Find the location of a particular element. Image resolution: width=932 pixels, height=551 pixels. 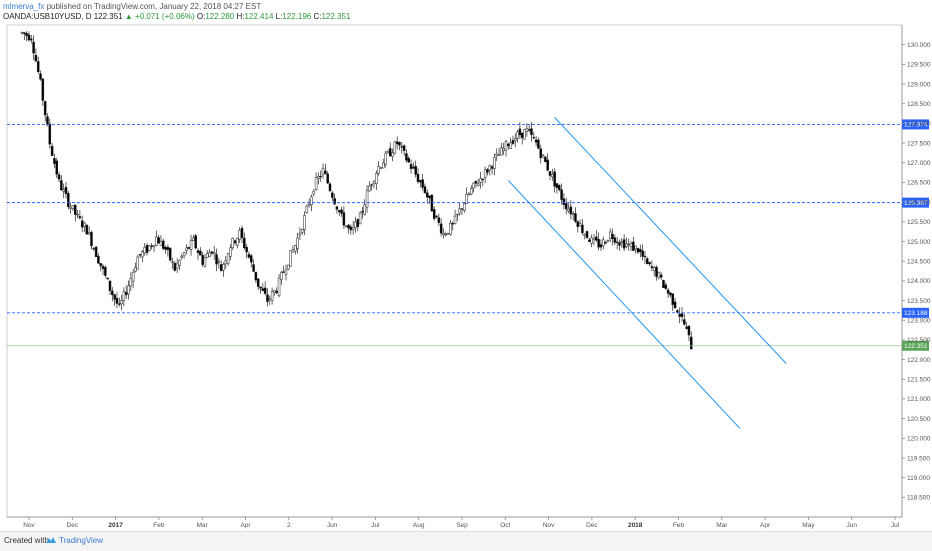

y-tick-label: 124.000 is located at coordinates (919, 281).